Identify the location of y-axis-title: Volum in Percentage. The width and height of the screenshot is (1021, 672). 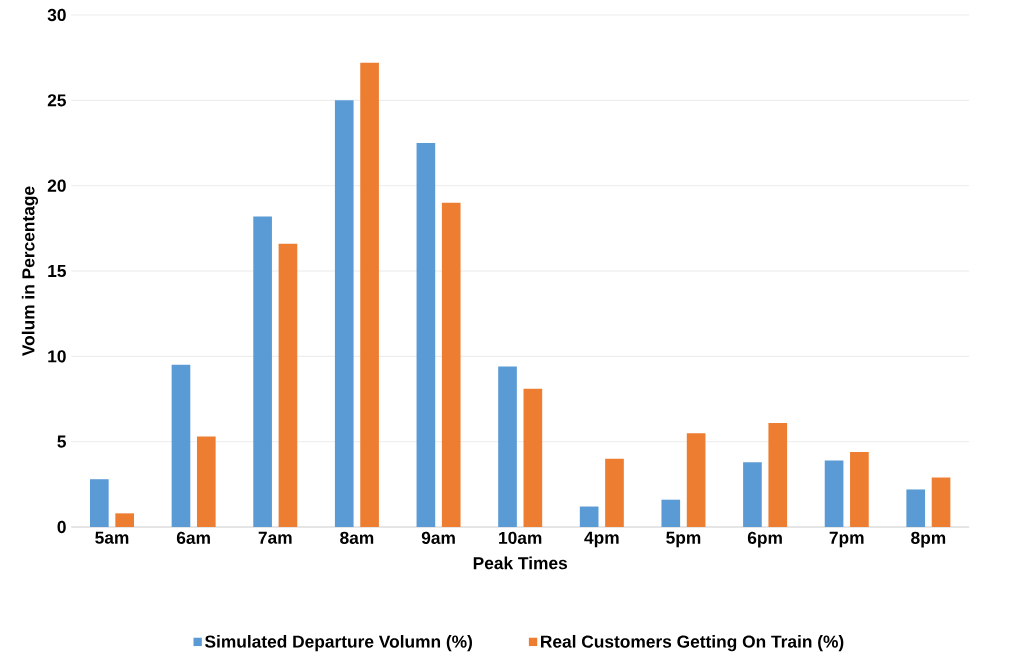
(30, 271).